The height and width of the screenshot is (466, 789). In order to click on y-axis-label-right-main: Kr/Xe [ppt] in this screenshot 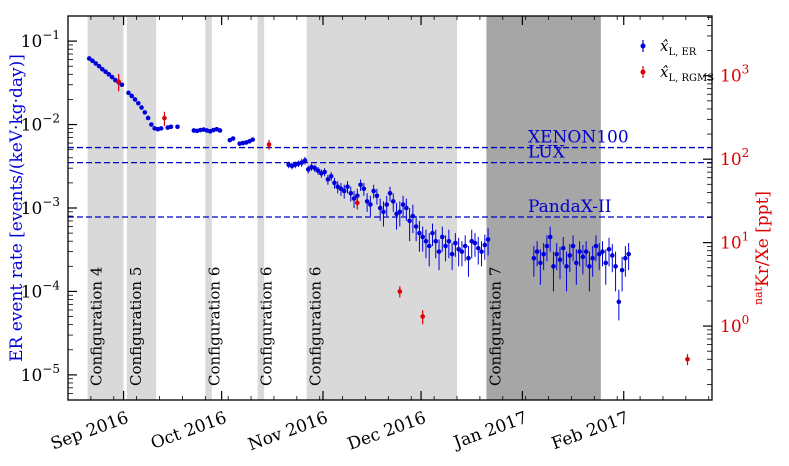, I will do `click(763, 239)`.